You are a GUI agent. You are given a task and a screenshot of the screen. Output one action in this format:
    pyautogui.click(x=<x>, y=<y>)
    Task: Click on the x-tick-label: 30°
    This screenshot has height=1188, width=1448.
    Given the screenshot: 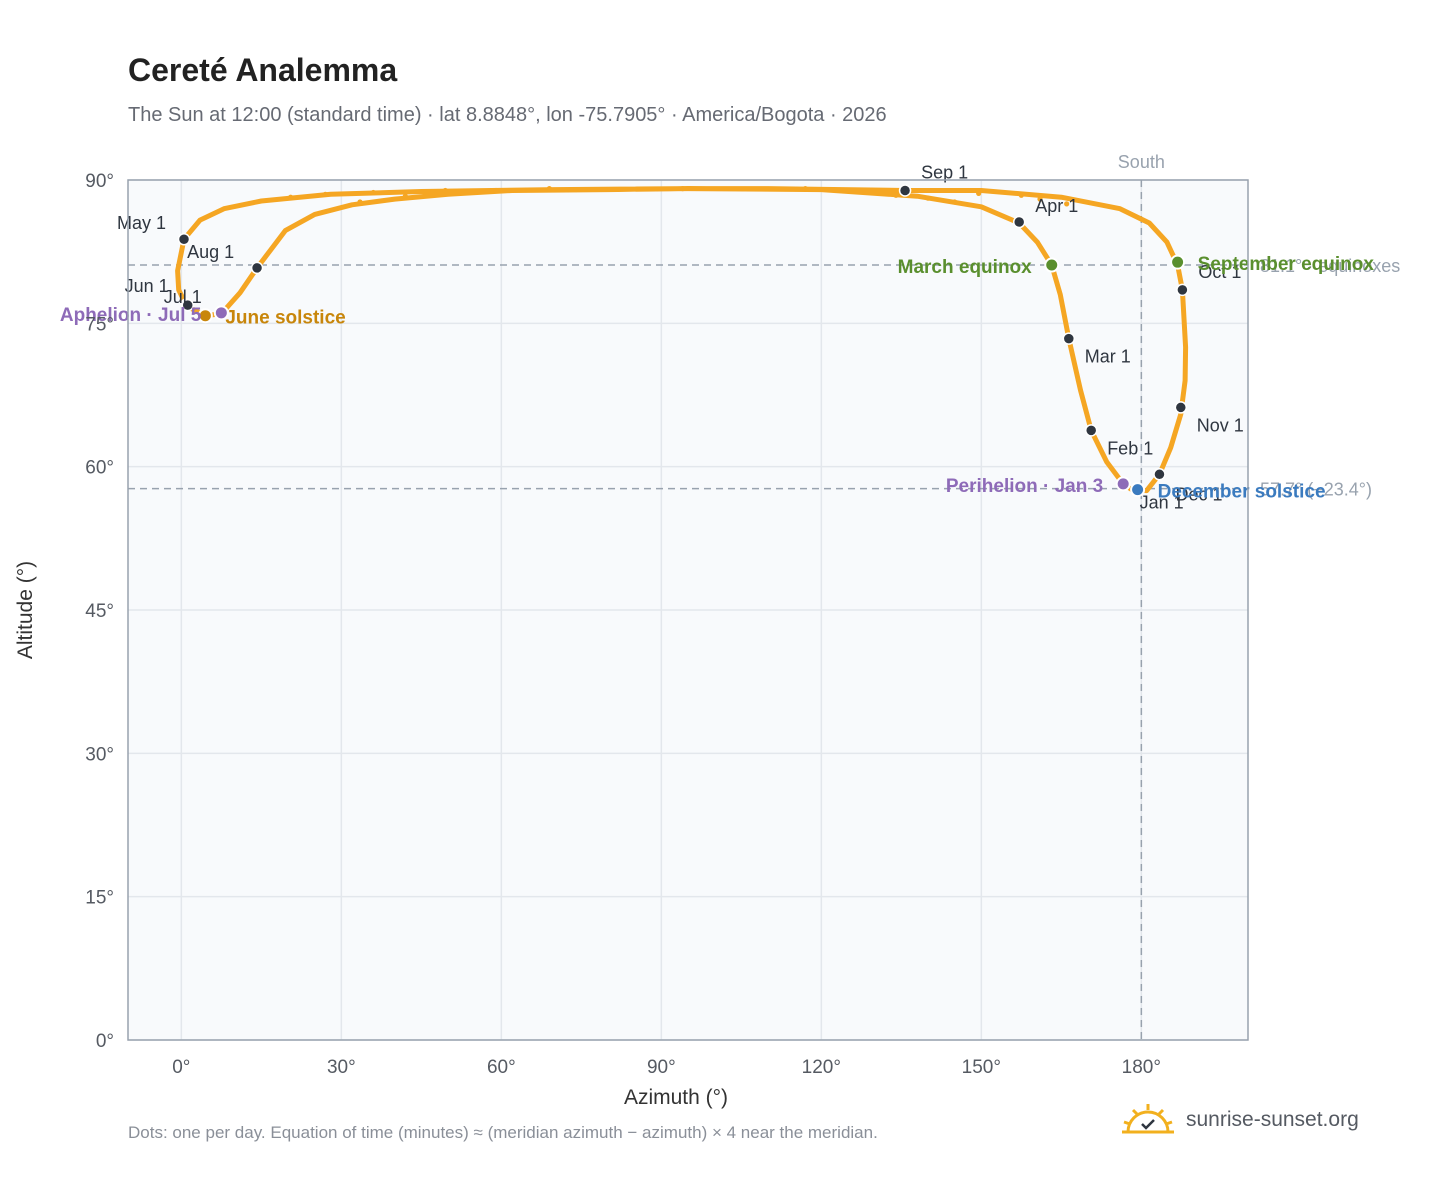 What is the action you would take?
    pyautogui.click(x=341, y=1067)
    